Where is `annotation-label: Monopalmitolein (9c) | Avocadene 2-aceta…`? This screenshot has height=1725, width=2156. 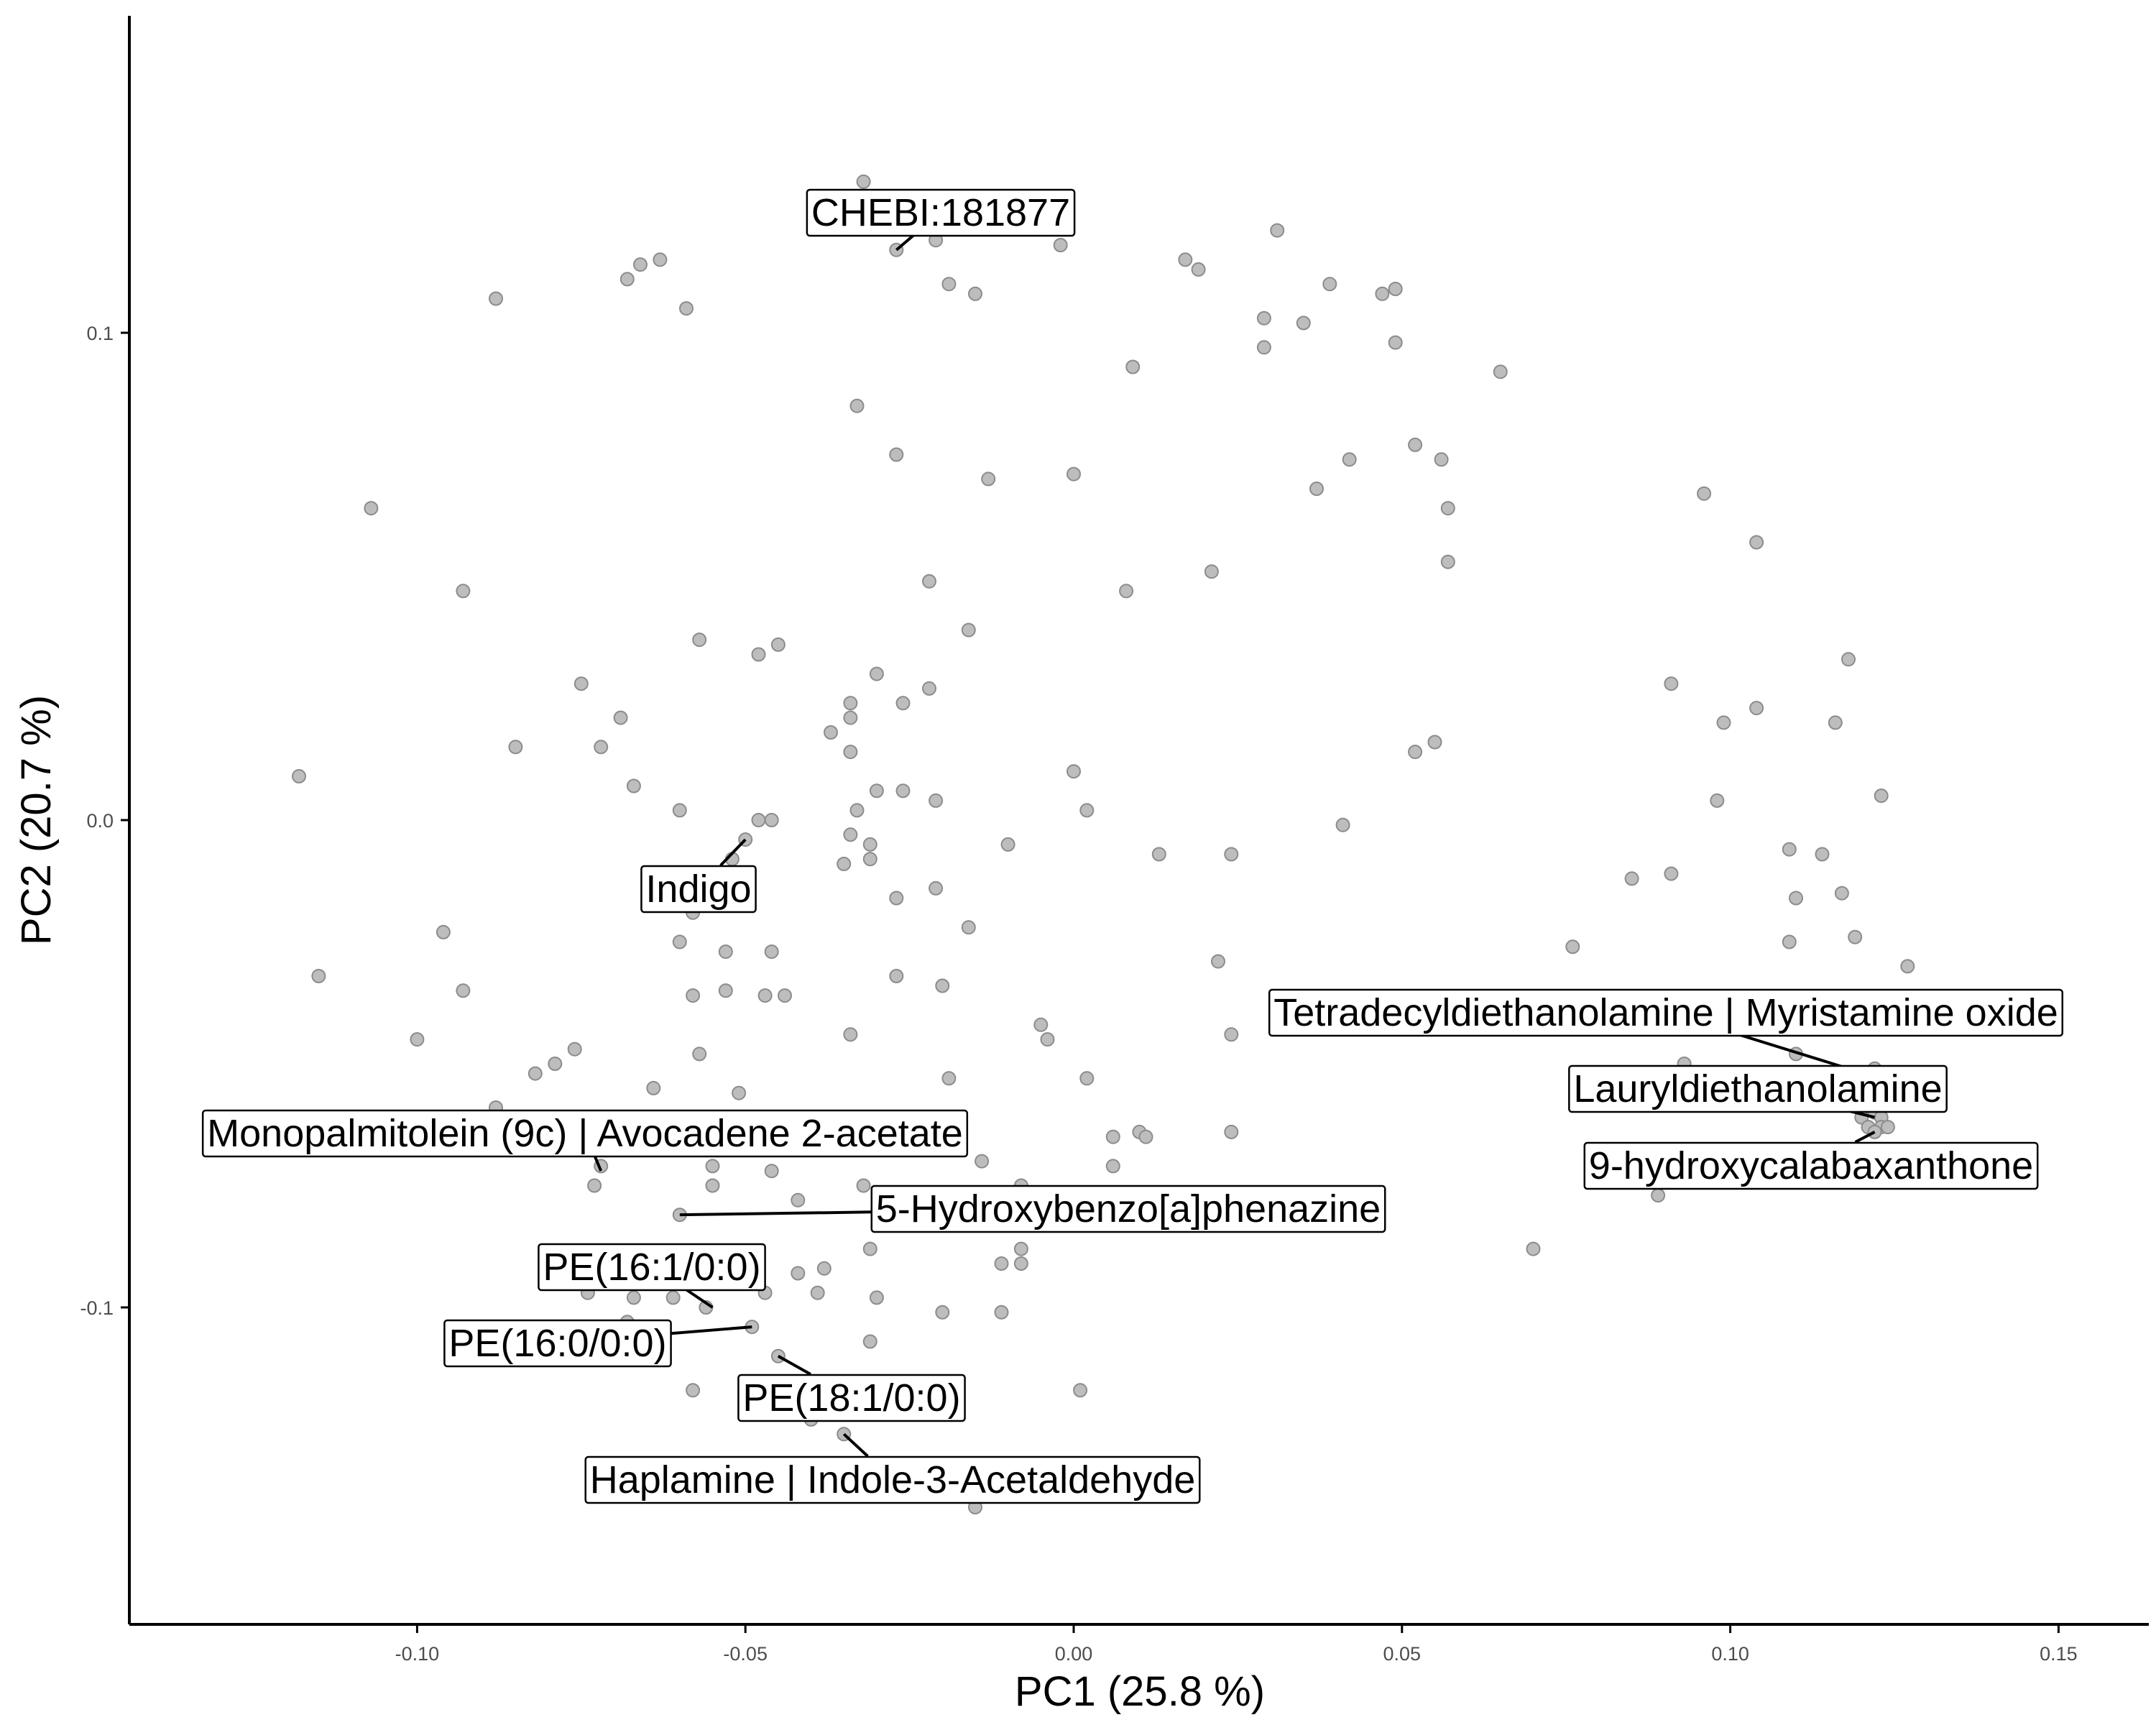
annotation-label: Monopalmitolein (9c) | Avocadene 2-aceta… is located at coordinates (585, 1140).